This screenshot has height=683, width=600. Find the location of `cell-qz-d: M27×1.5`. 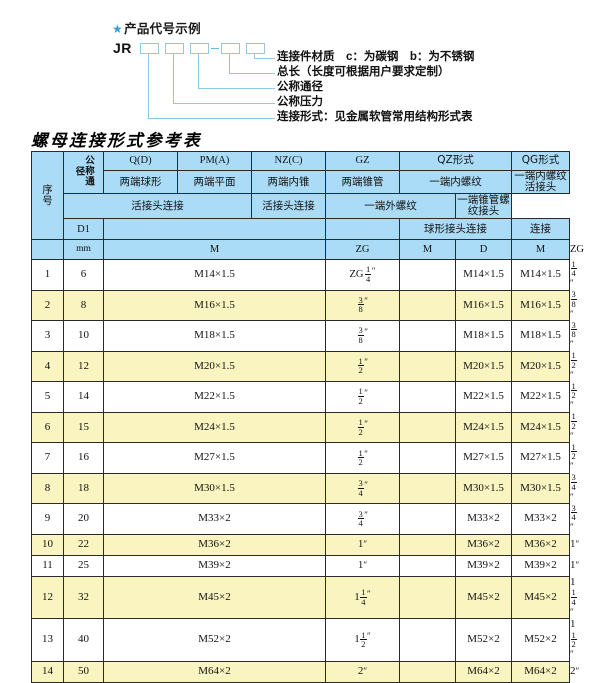

cell-qz-d: M27×1.5 is located at coordinates (483, 458).